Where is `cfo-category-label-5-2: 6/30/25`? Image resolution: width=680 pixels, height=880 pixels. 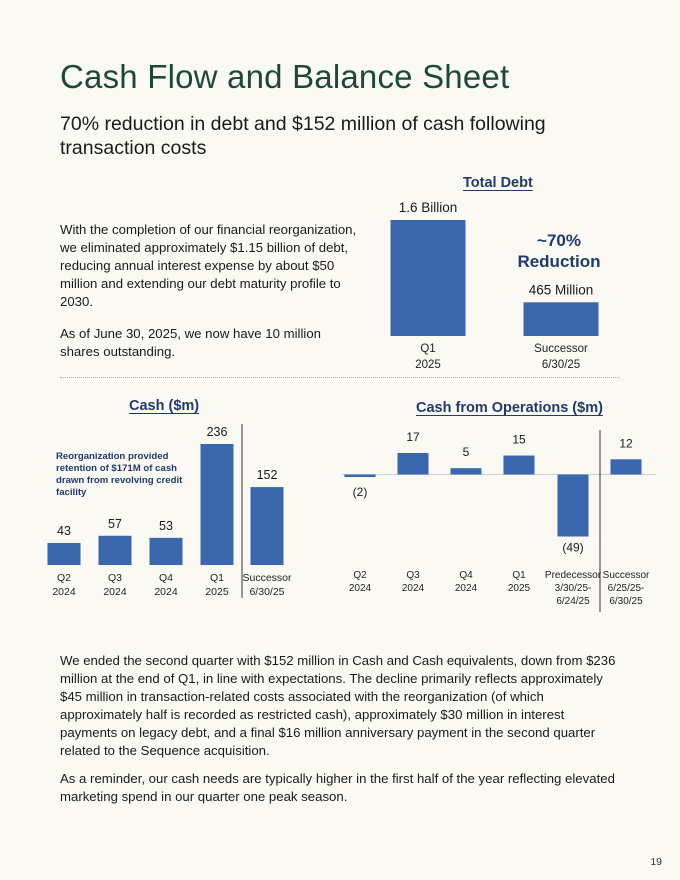
cfo-category-label-5-2: 6/30/25 is located at coordinates (626, 601).